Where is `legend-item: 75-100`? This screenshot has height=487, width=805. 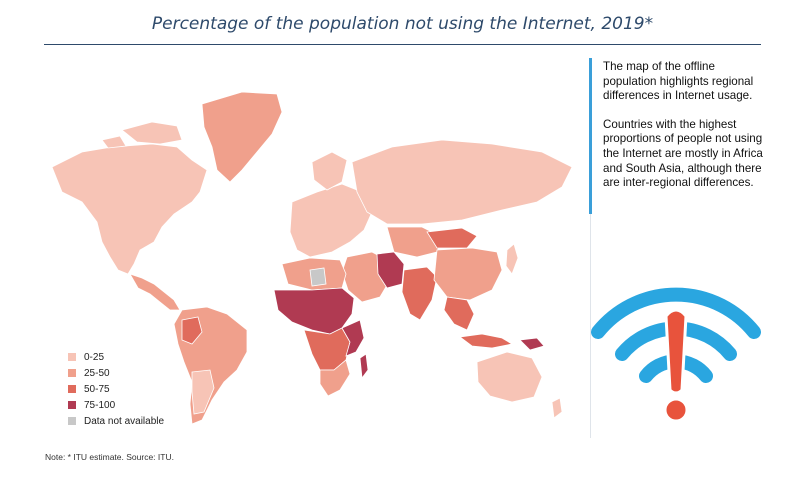 legend-item: 75-100 is located at coordinates (116, 405).